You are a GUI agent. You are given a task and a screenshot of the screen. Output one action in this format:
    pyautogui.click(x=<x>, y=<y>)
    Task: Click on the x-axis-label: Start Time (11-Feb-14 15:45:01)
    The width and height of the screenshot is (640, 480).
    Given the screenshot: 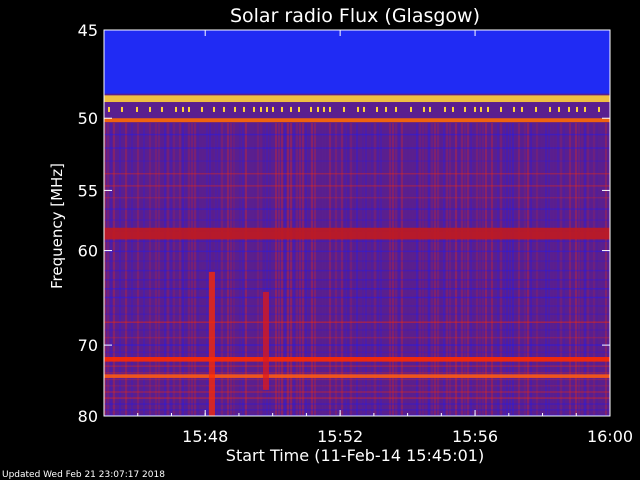 What is the action you would take?
    pyautogui.click(x=355, y=455)
    